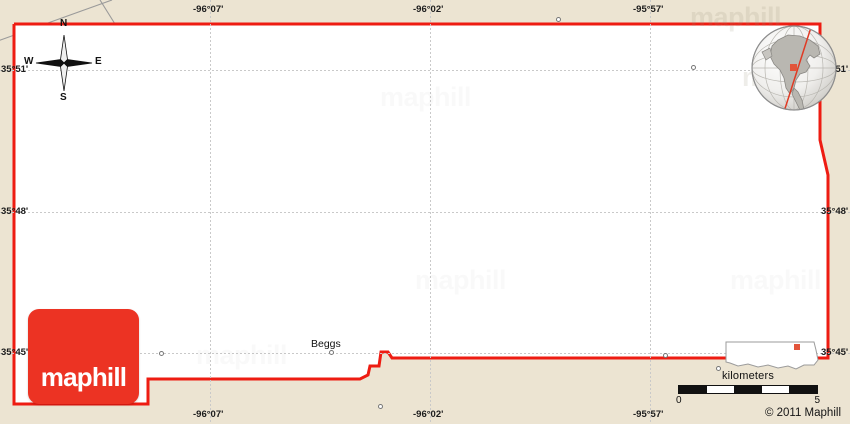 Image resolution: width=850 pixels, height=424 pixels. I want to click on compass-north-label: N, so click(64, 23).